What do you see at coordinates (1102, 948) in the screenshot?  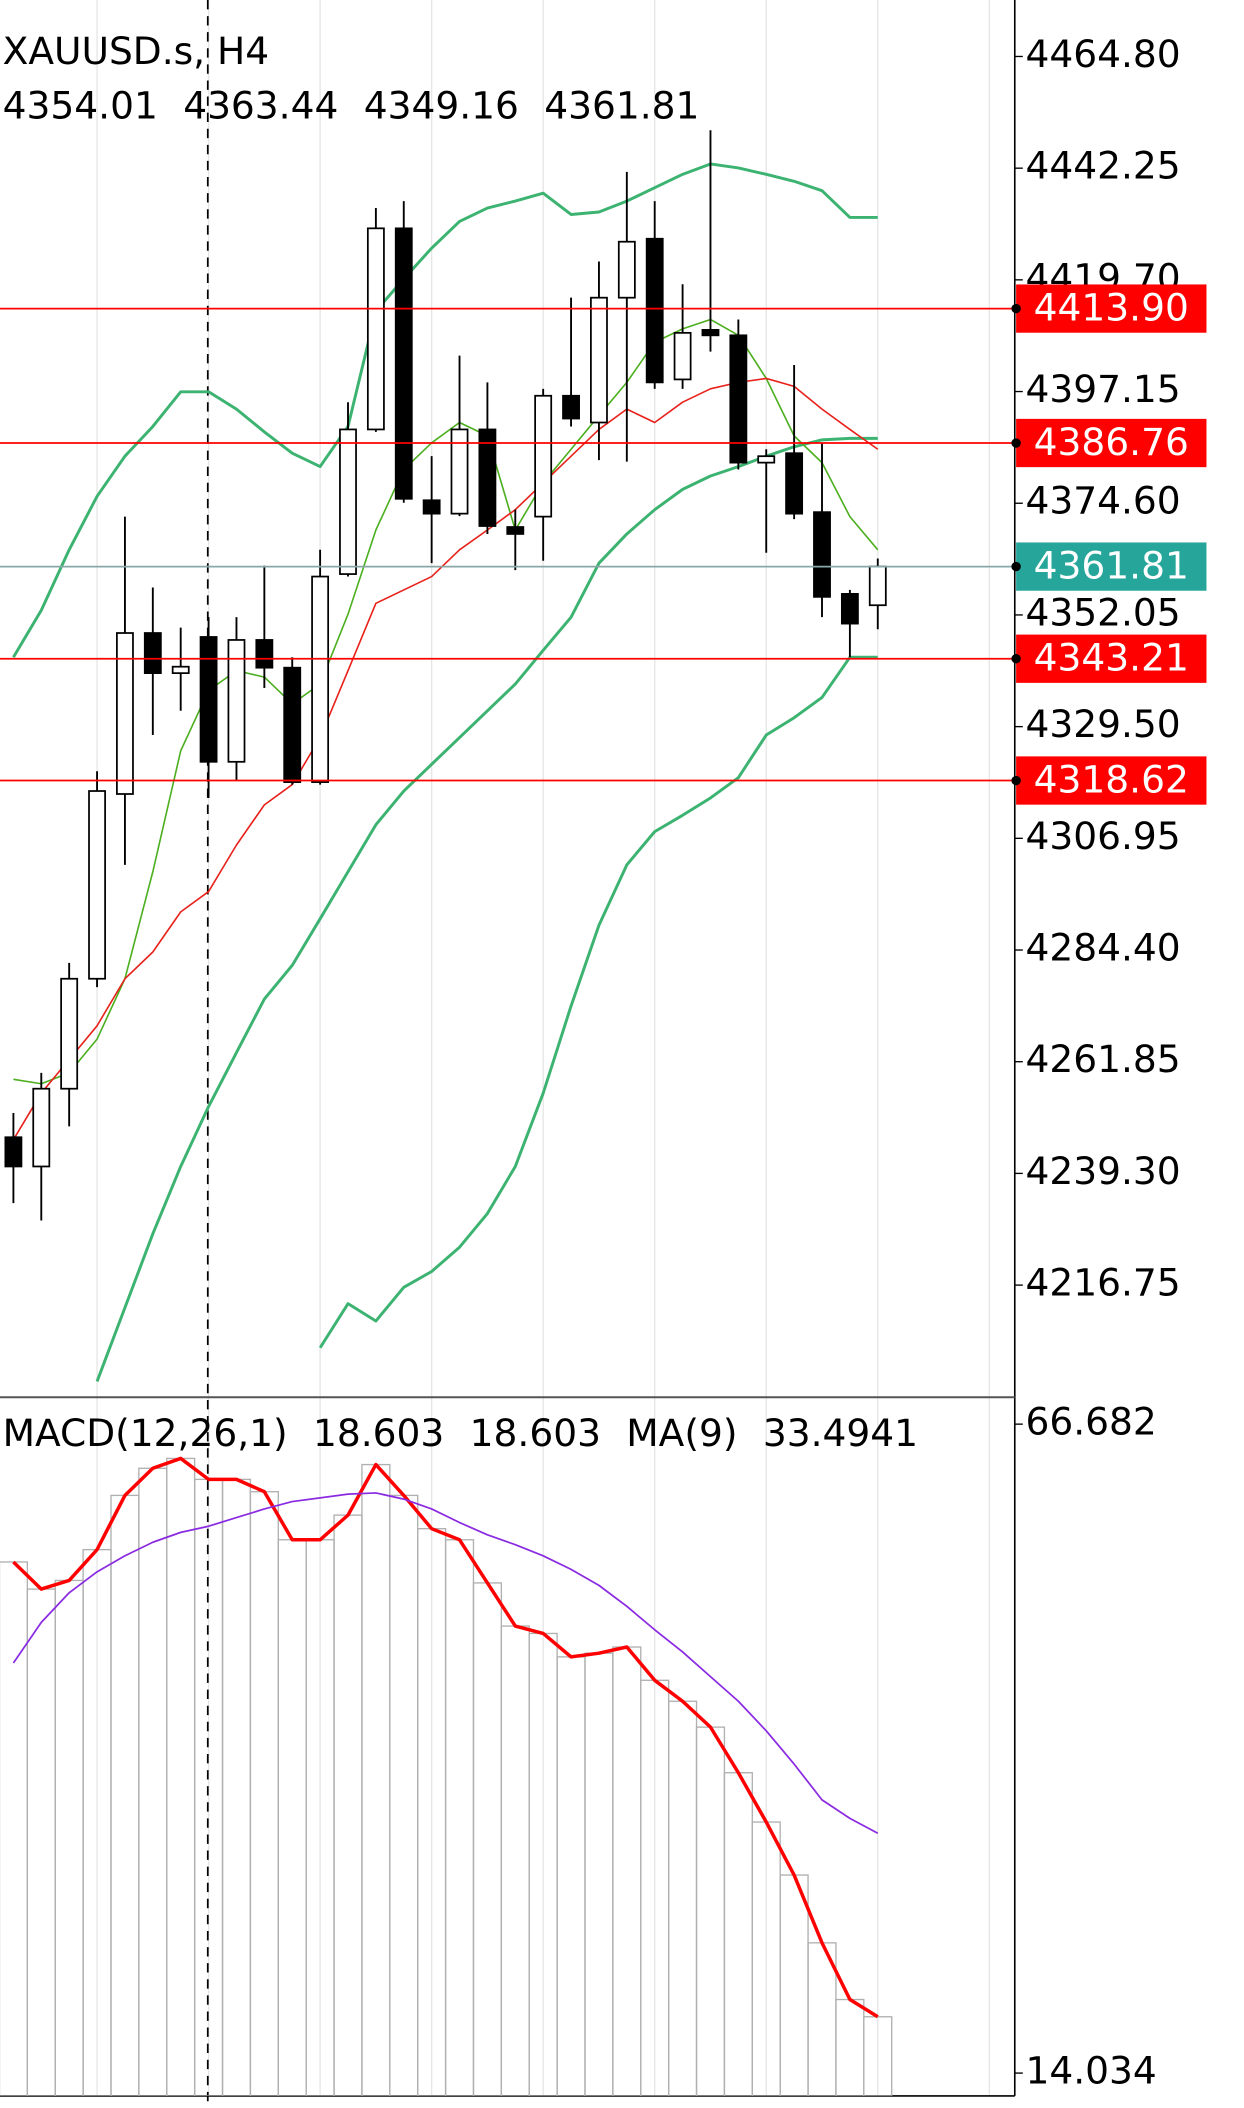 I see `y-tick-label: 4284.40` at bounding box center [1102, 948].